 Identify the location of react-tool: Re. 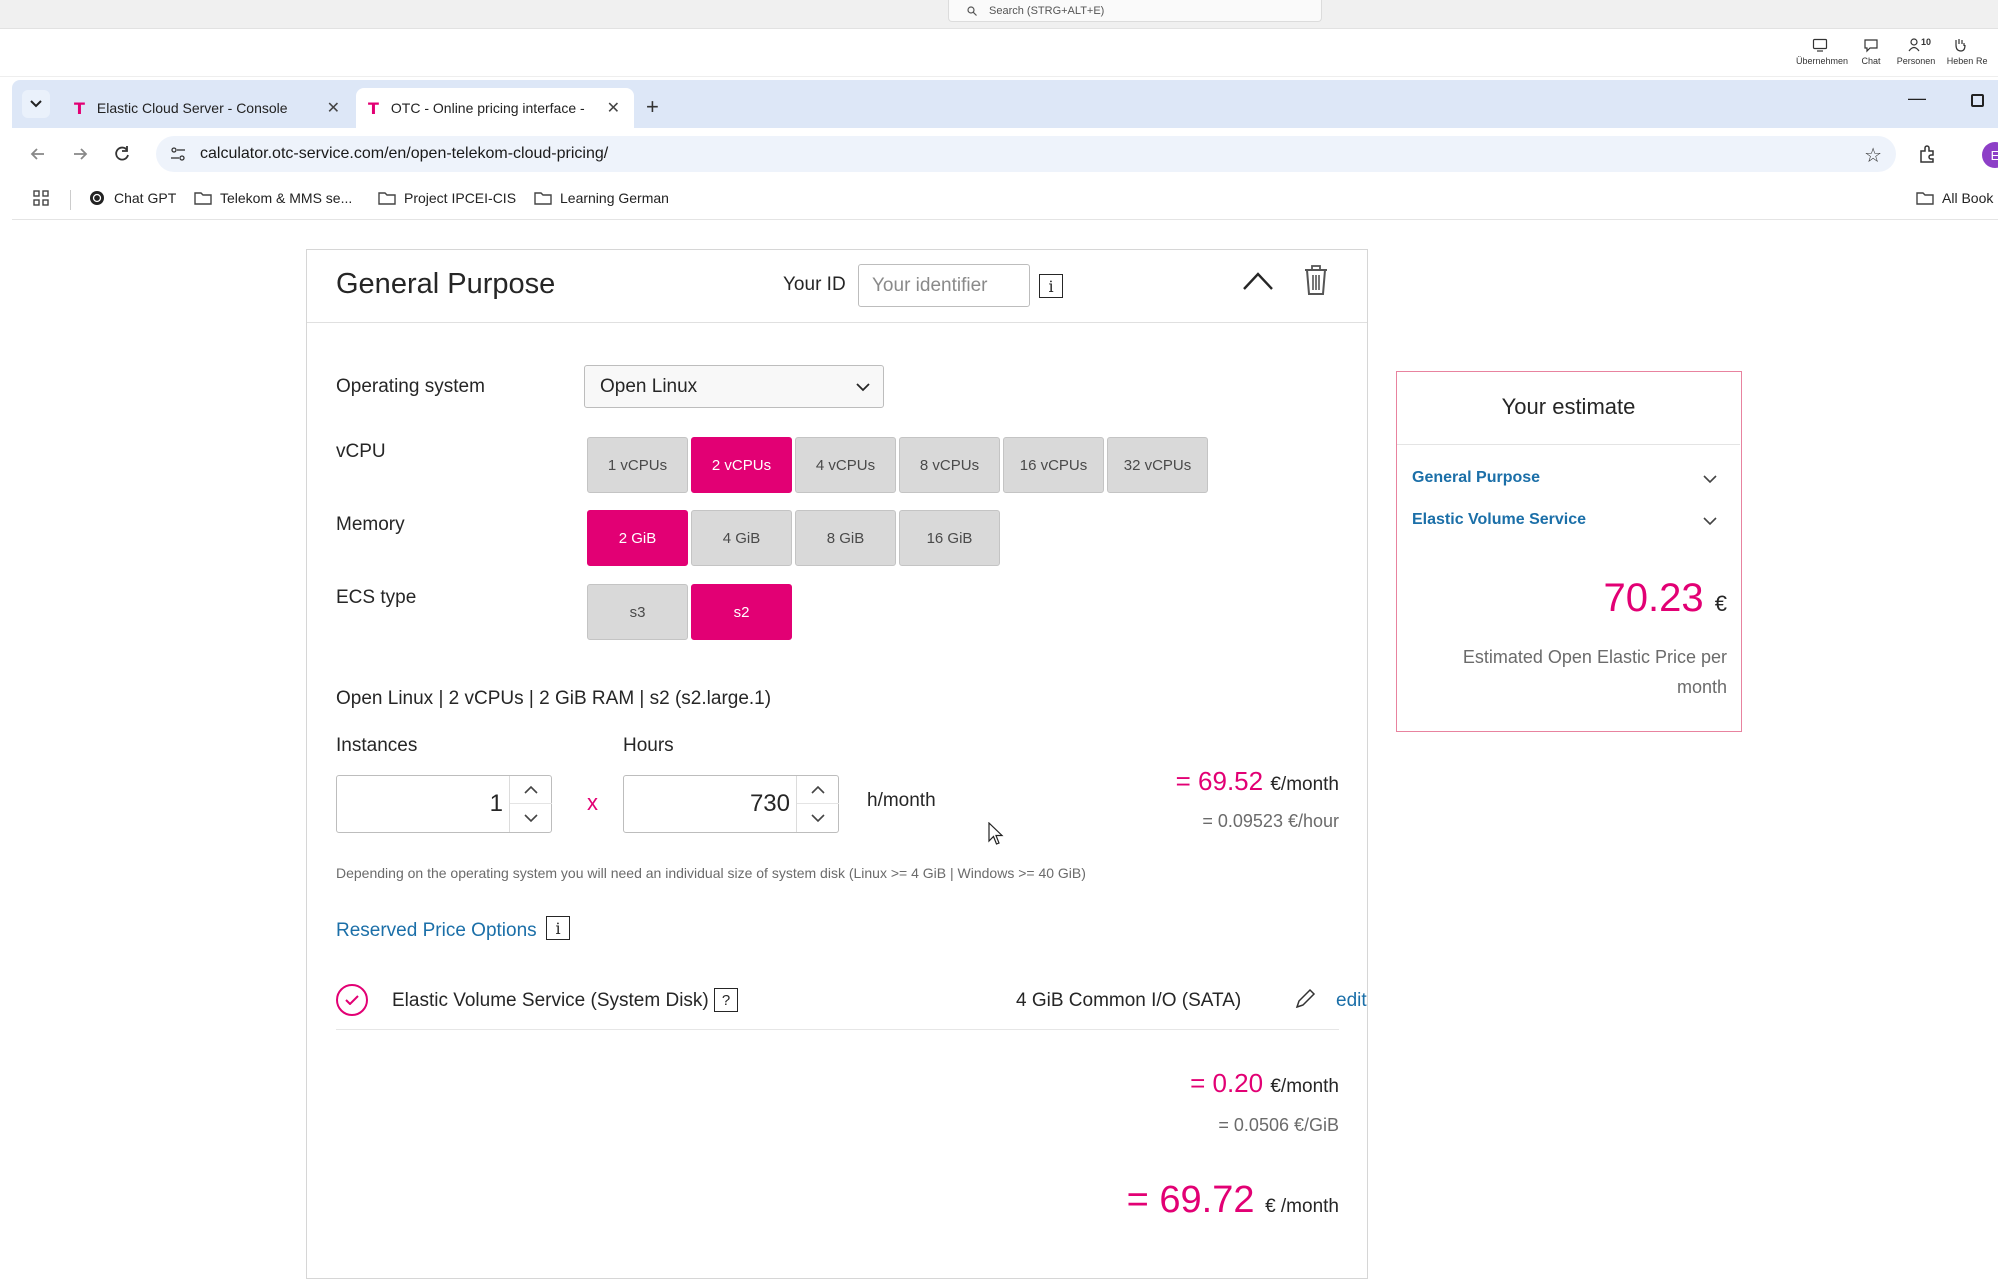
(1987, 51).